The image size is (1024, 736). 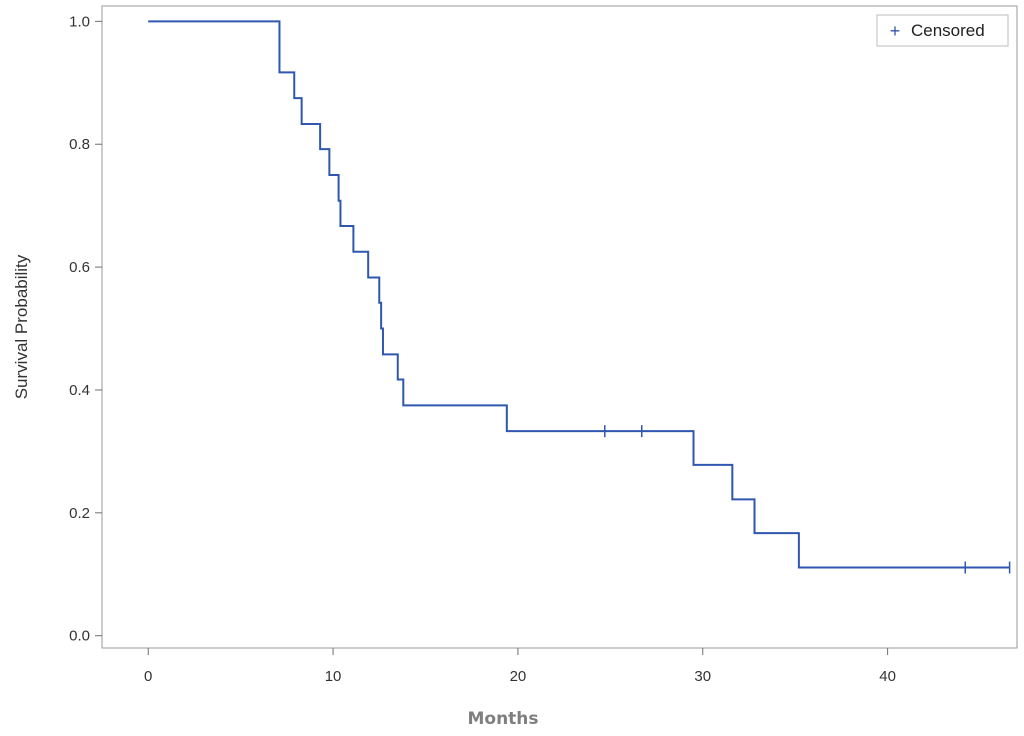 I want to click on y-tick-label: 0.6, so click(x=79, y=267).